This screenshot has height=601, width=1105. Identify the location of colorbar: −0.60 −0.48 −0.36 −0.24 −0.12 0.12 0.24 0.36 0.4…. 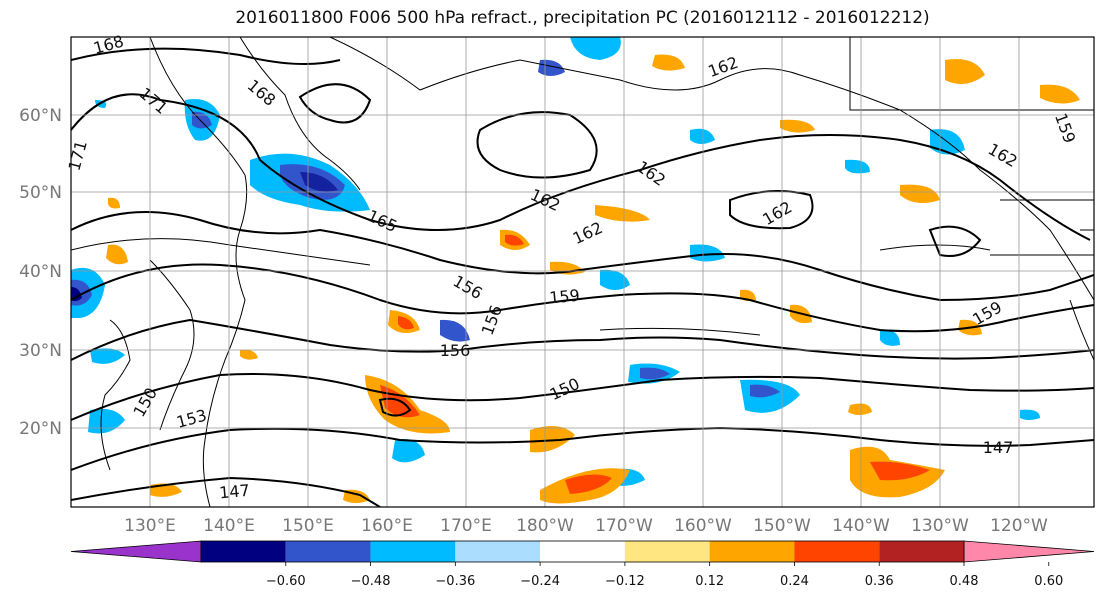
(582, 564).